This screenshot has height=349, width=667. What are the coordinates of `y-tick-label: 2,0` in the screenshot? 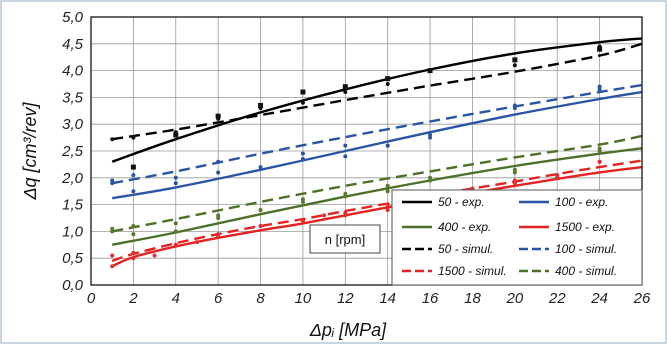 It's located at (72, 178).